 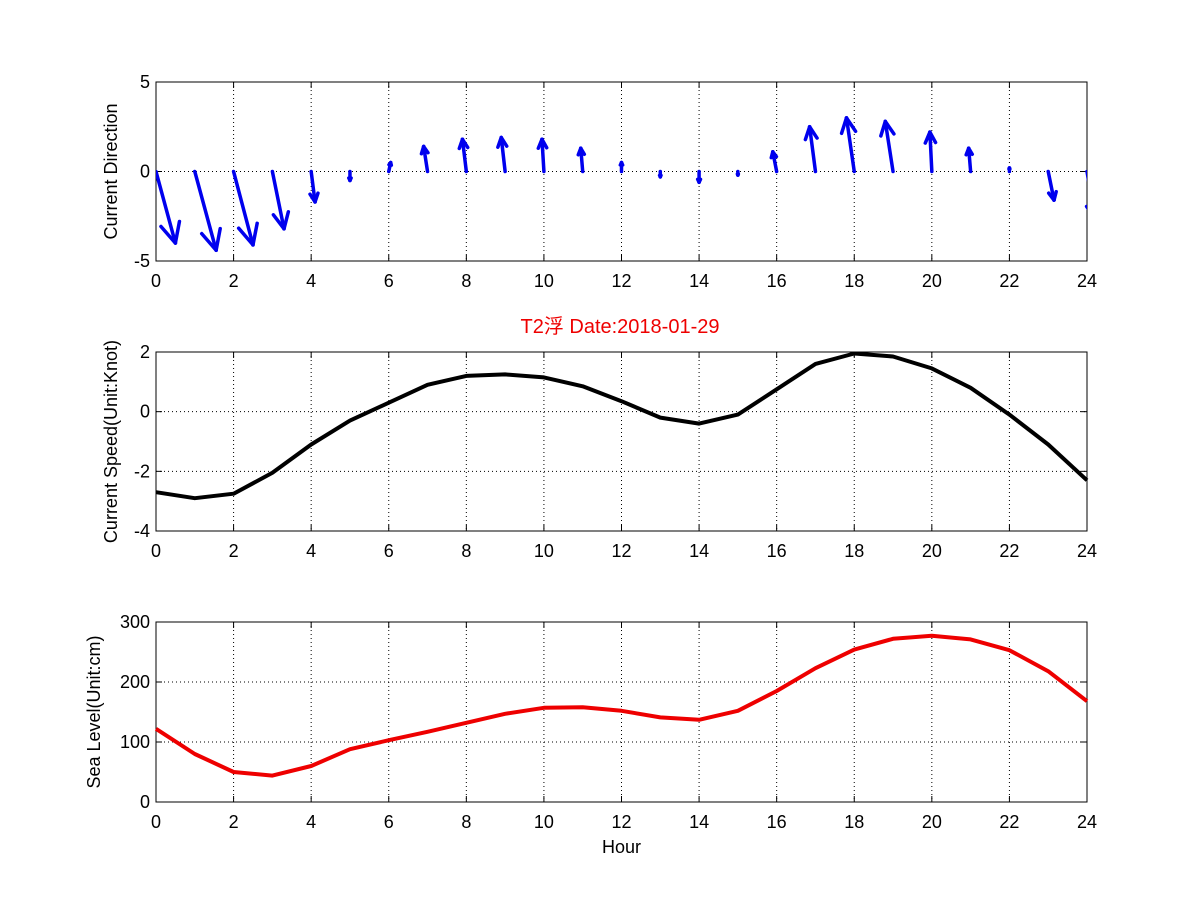 I want to click on speed-xtick-label-0: 0, so click(x=156, y=551).